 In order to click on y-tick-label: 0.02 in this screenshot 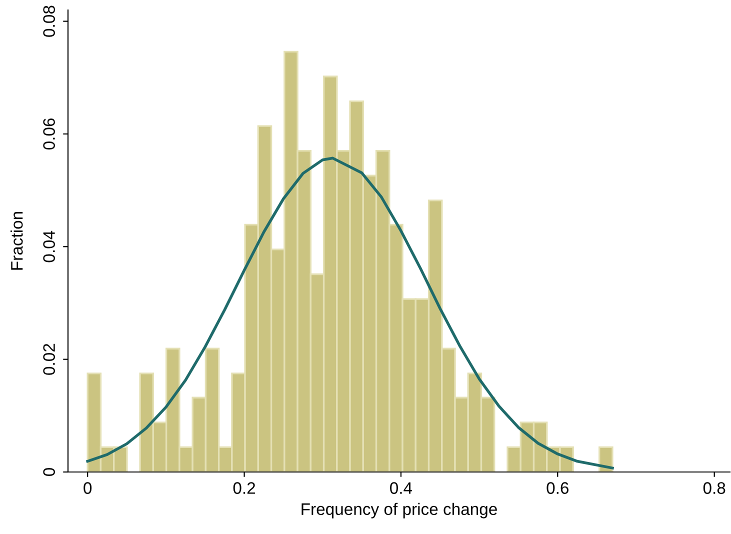, I will do `click(49, 359)`.